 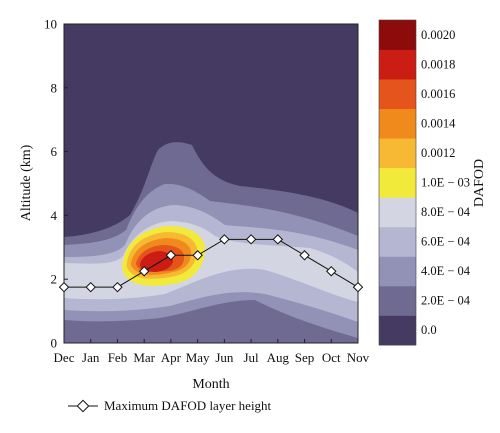 I want to click on y-tick-label: 6, so click(x=54, y=151).